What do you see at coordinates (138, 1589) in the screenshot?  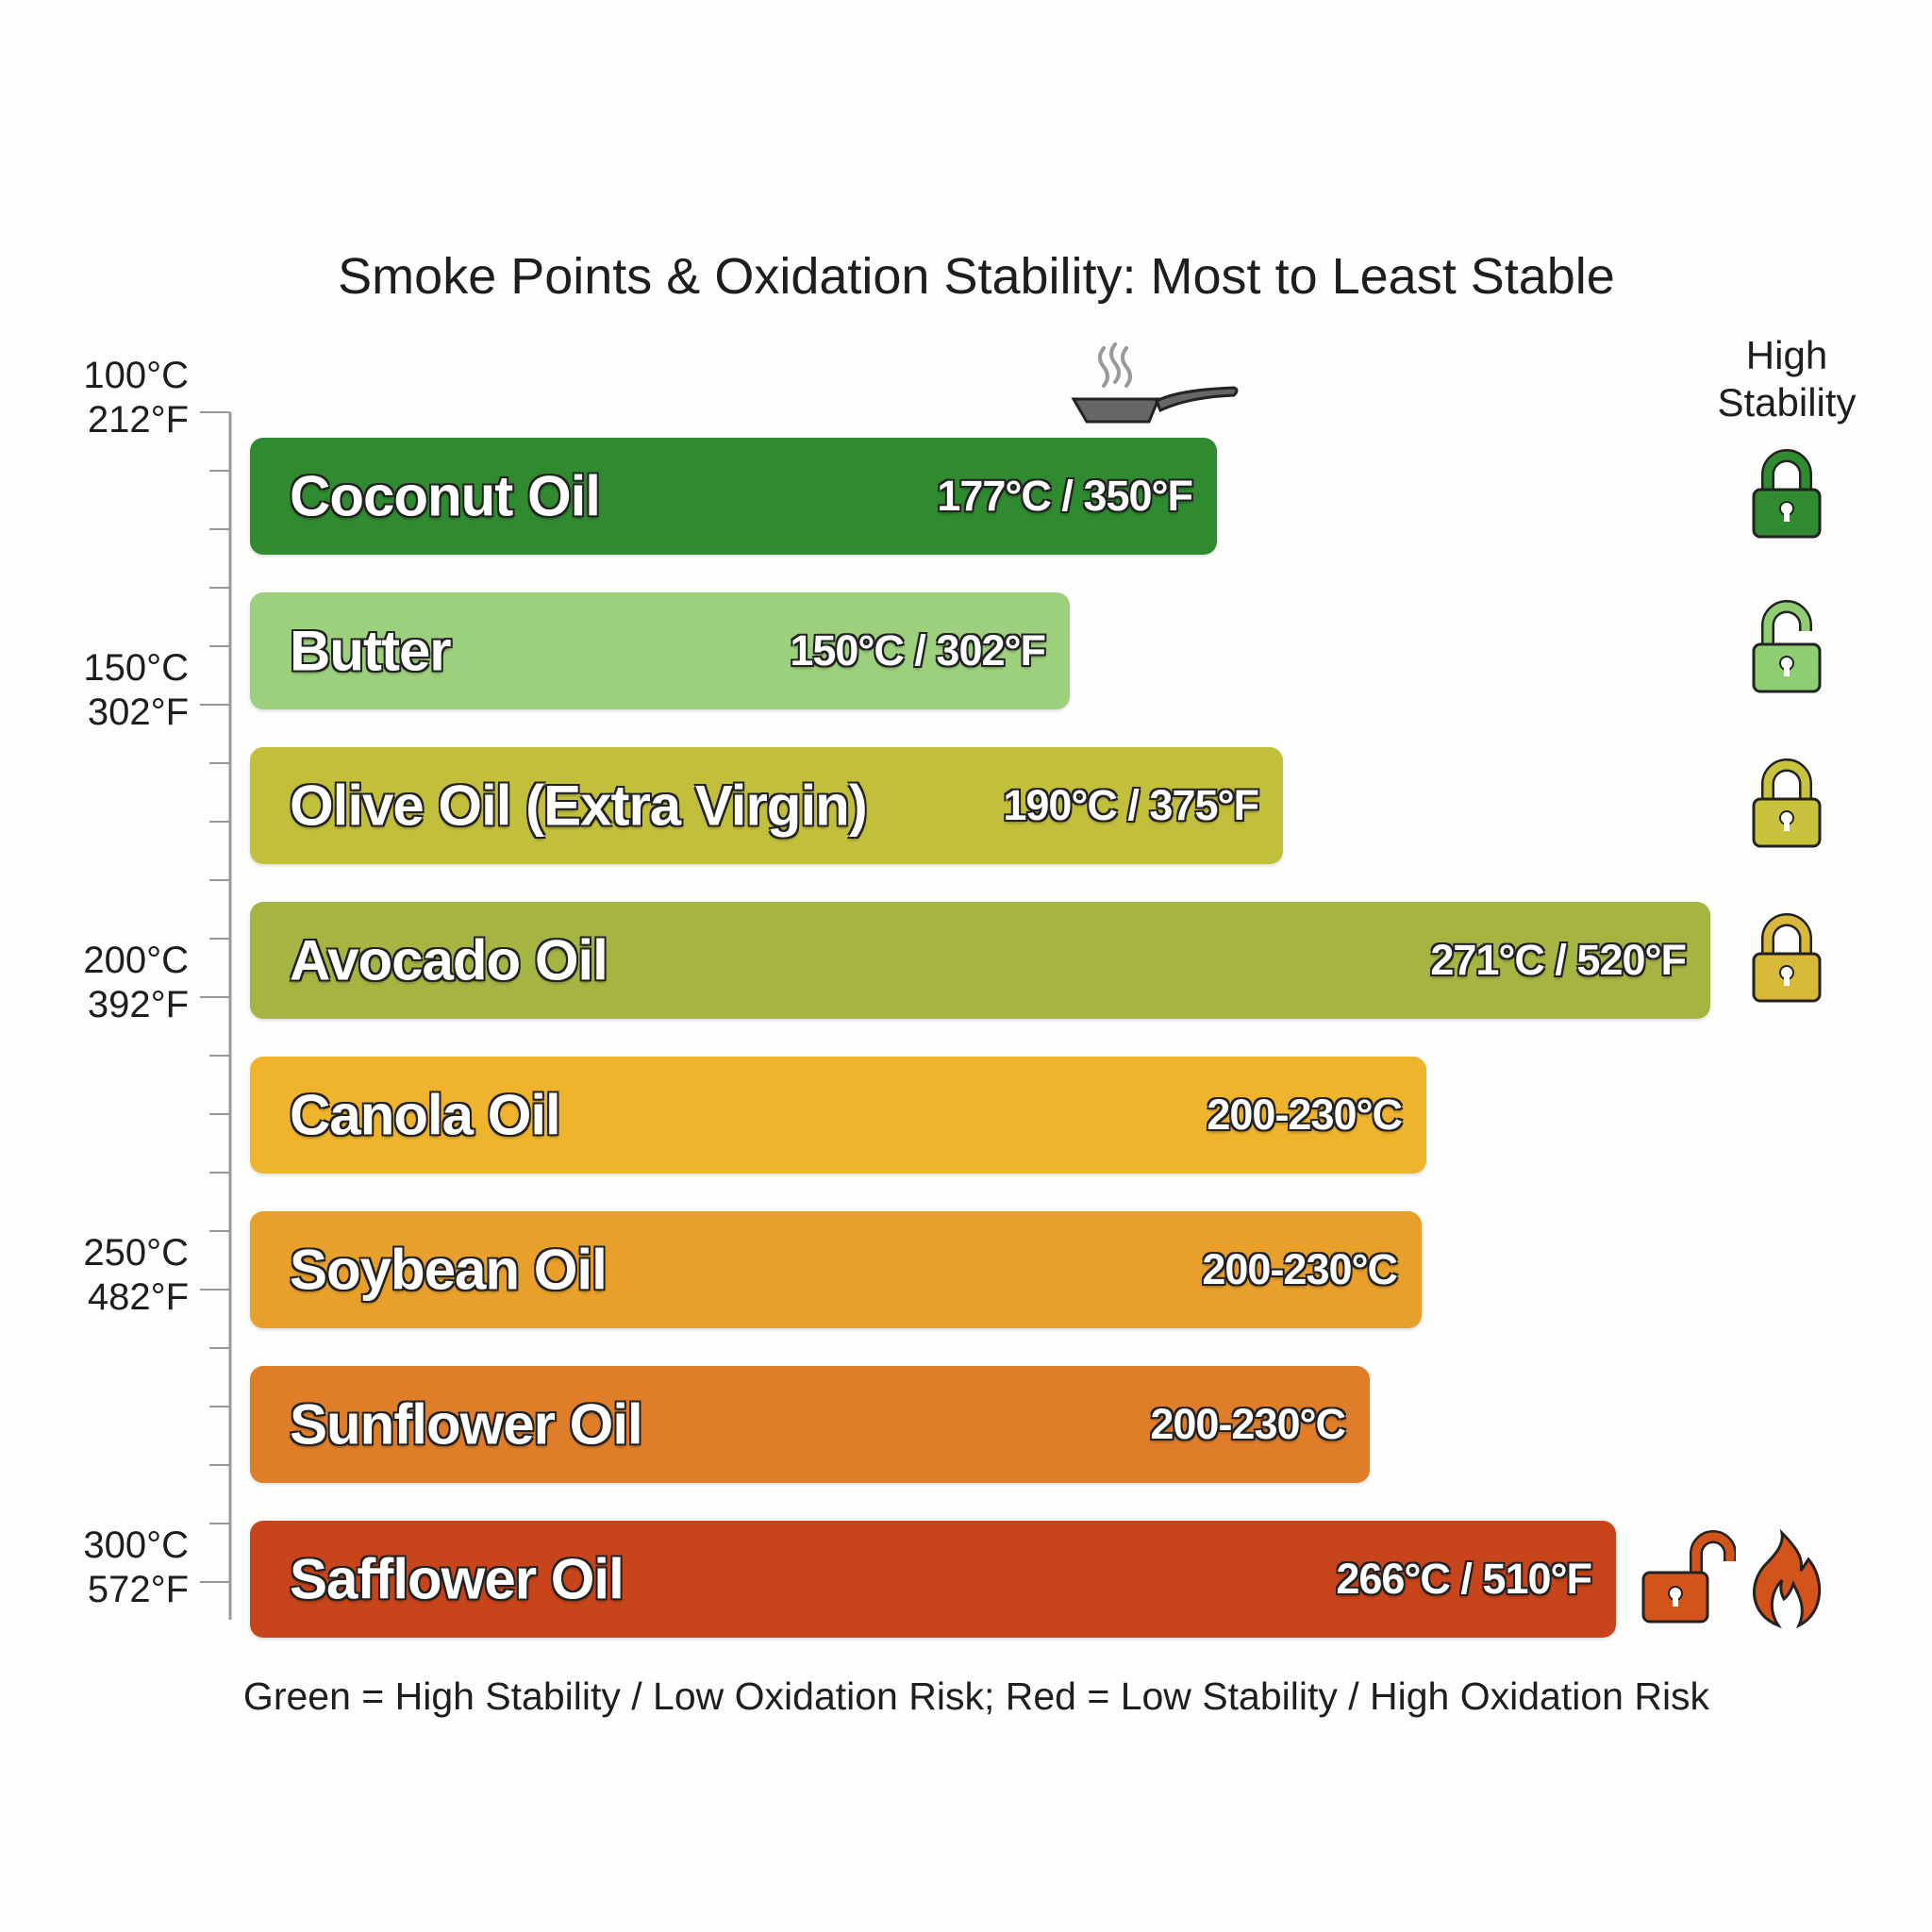 I see `tick-label-fahrenheit: 572°F` at bounding box center [138, 1589].